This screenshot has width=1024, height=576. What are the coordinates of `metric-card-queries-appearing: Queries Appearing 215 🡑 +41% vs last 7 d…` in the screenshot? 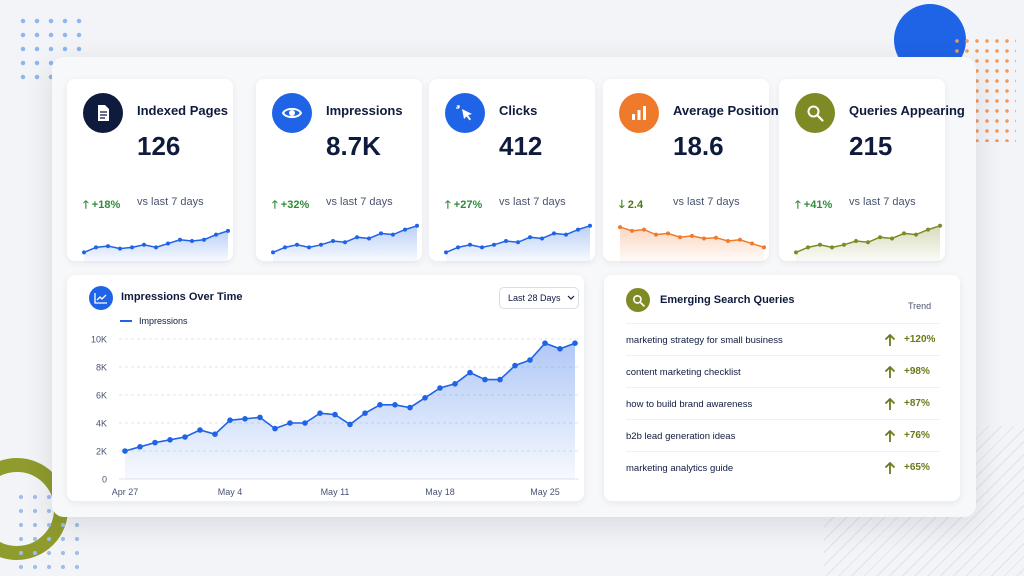 It's located at (872, 171).